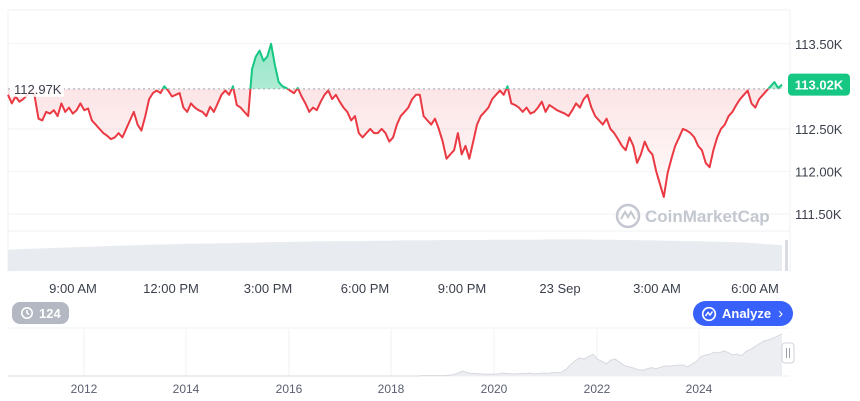  I want to click on y-tick-label: 112.50K, so click(819, 129).